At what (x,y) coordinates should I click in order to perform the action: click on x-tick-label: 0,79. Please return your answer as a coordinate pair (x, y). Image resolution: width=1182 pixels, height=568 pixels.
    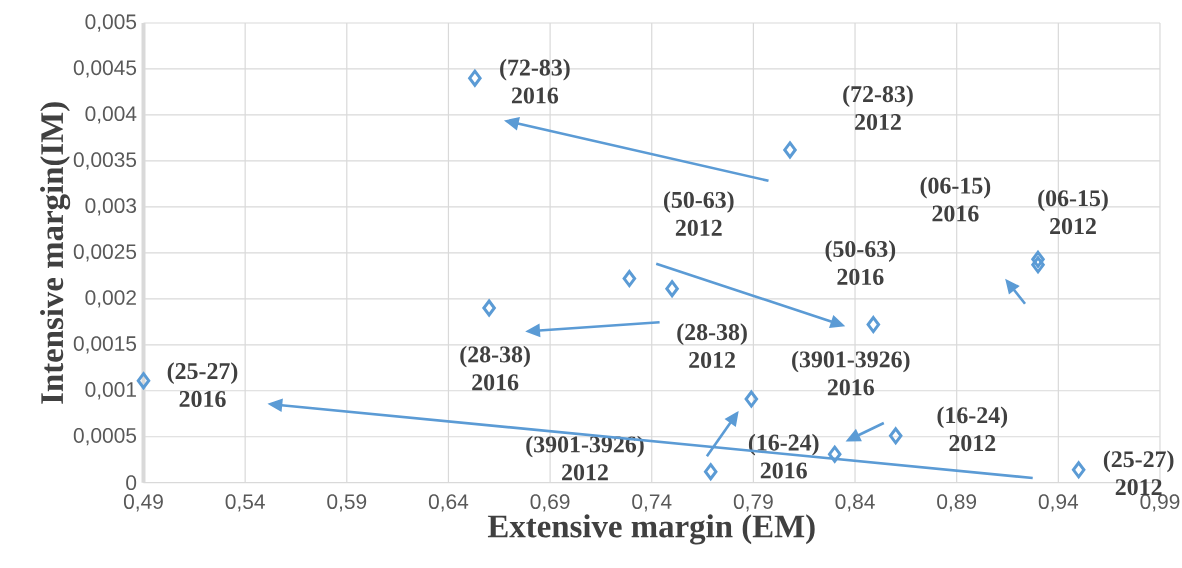
    Looking at the image, I should click on (753, 503).